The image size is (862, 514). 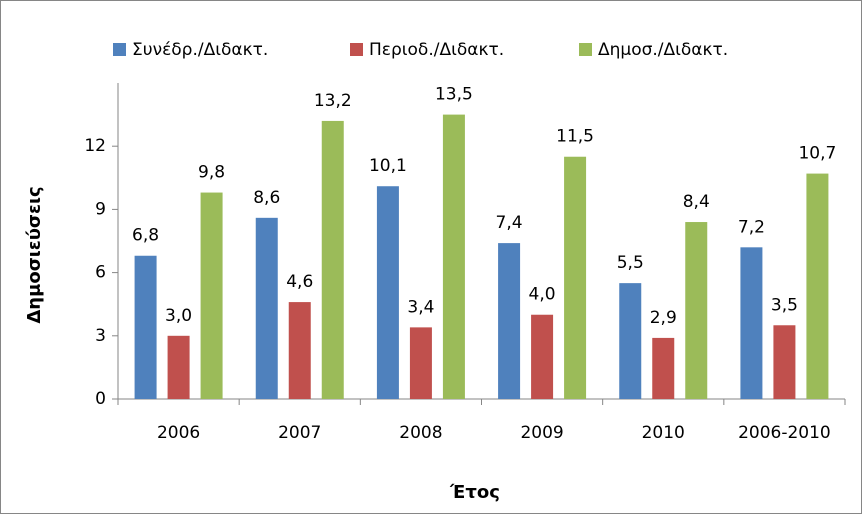 I want to click on x-tick-label: 2008, so click(x=420, y=433).